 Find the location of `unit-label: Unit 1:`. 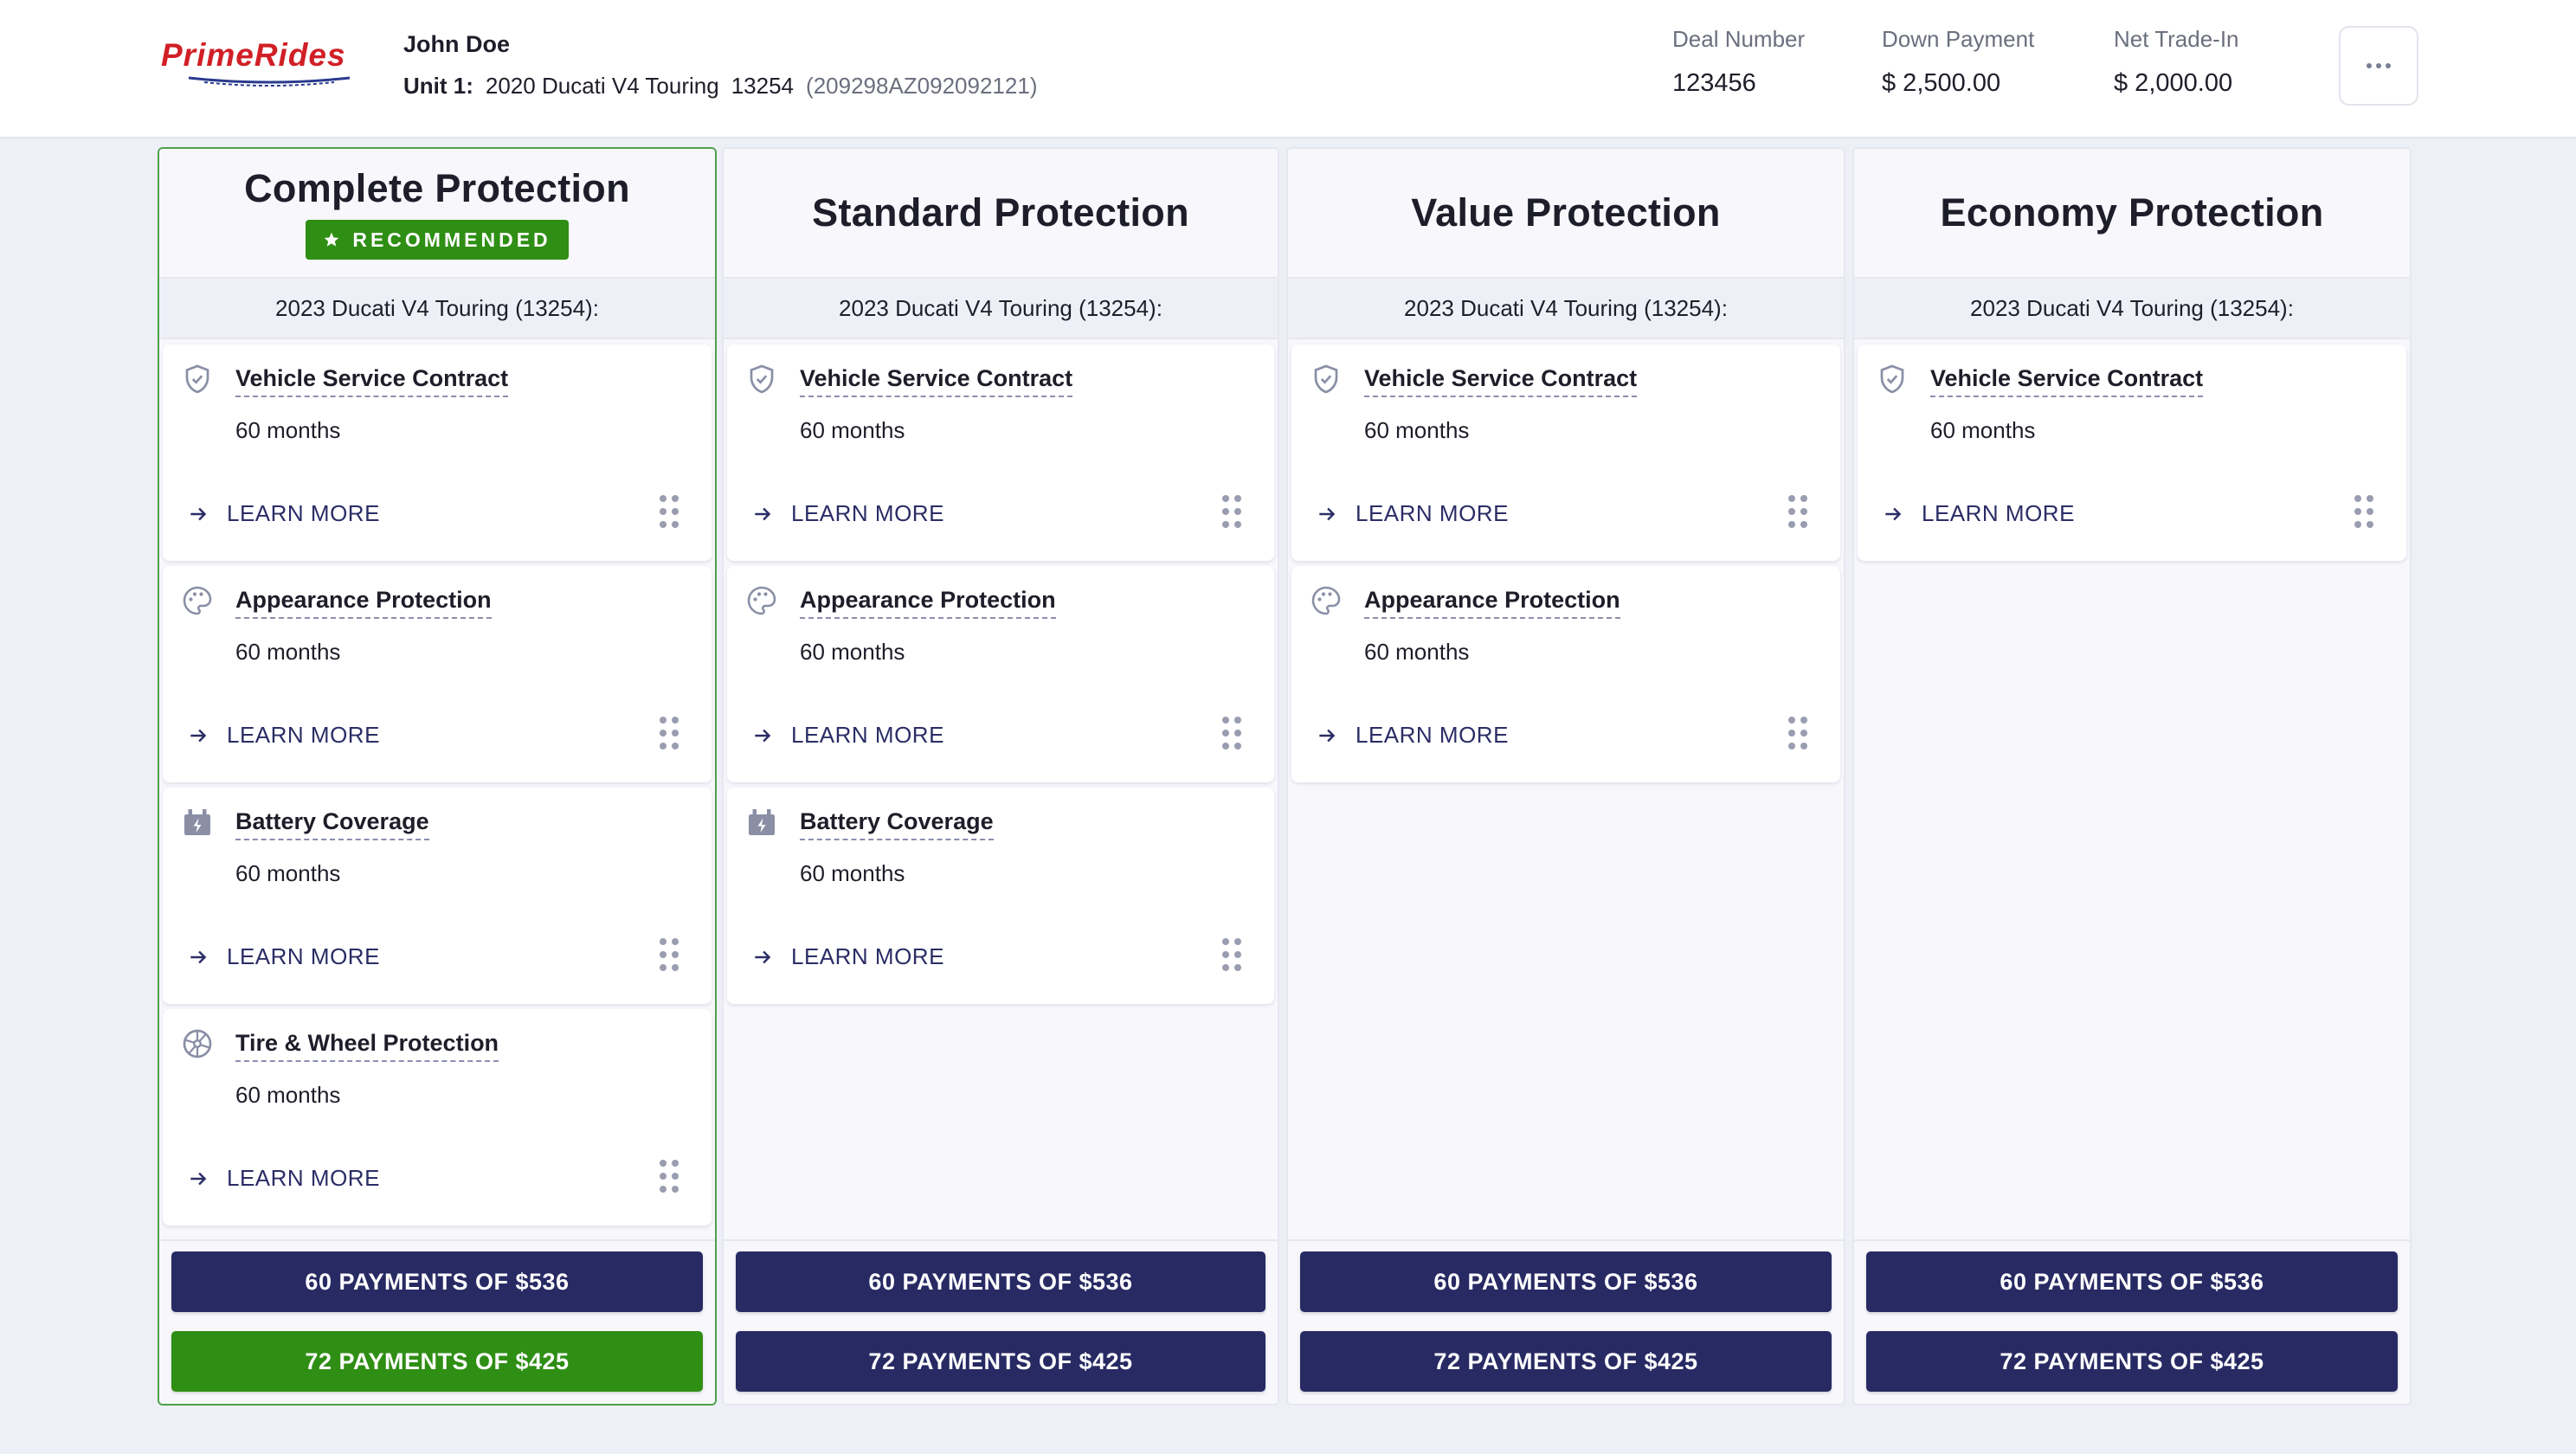

unit-label: Unit 1: is located at coordinates (438, 86).